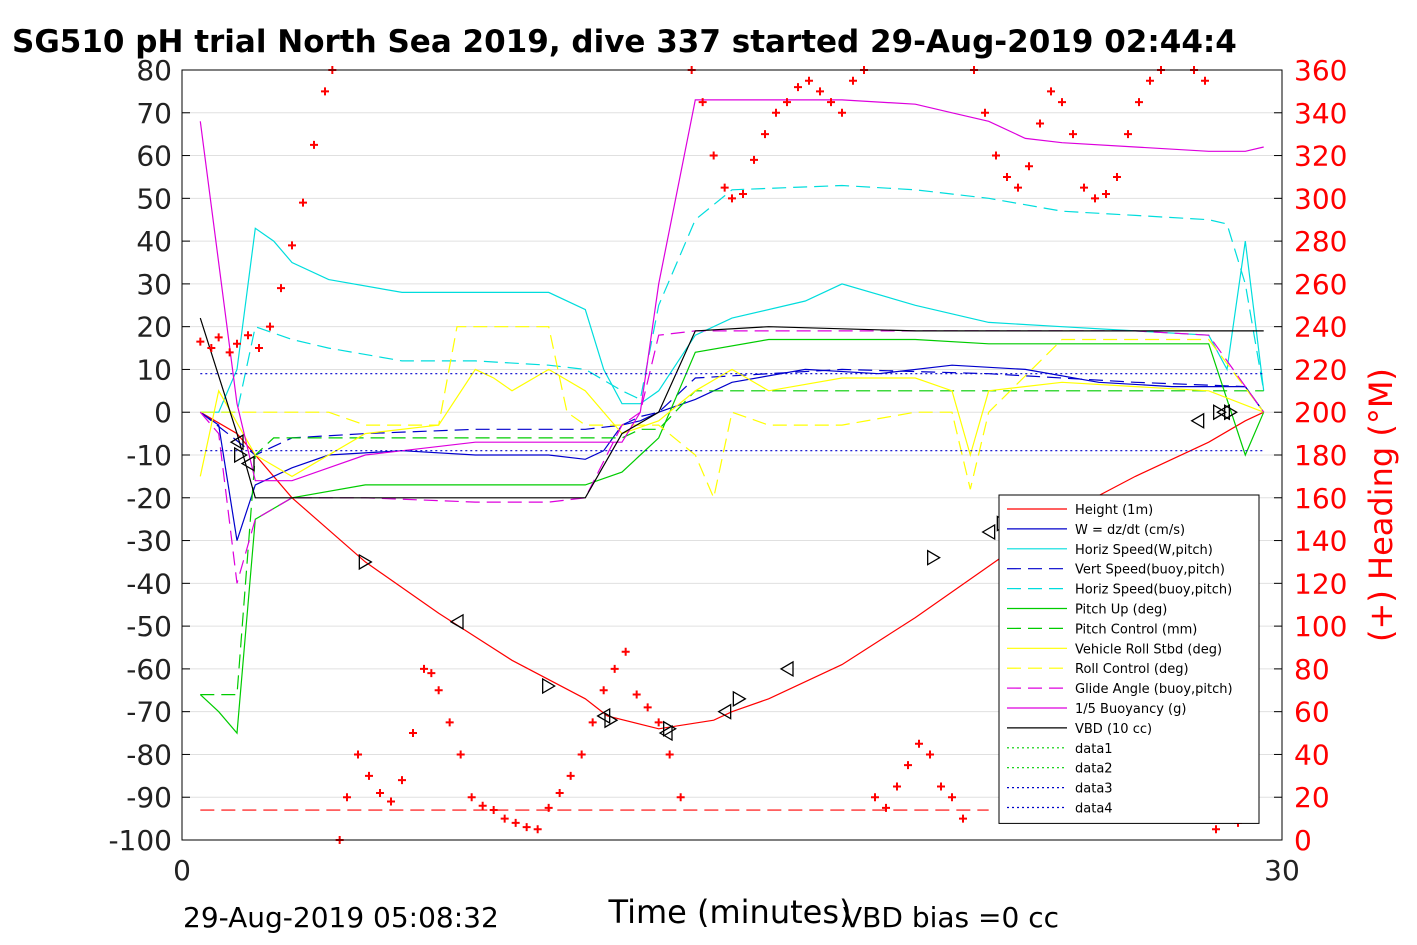 Image resolution: width=1417 pixels, height=945 pixels. Describe the element at coordinates (730, 912) in the screenshot. I see `x-axis-label: Time (minutes)` at that location.